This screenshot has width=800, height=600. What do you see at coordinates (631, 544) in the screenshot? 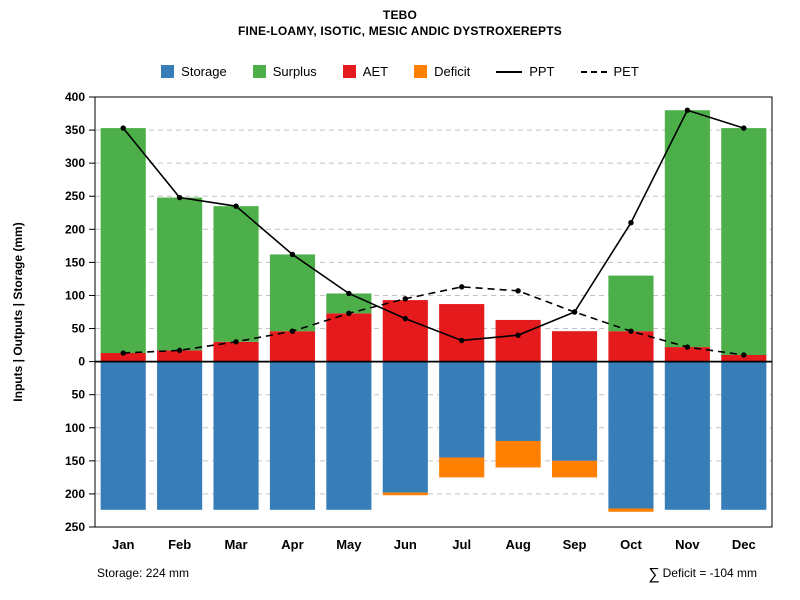
I see `svg-text: Oct` at bounding box center [631, 544].